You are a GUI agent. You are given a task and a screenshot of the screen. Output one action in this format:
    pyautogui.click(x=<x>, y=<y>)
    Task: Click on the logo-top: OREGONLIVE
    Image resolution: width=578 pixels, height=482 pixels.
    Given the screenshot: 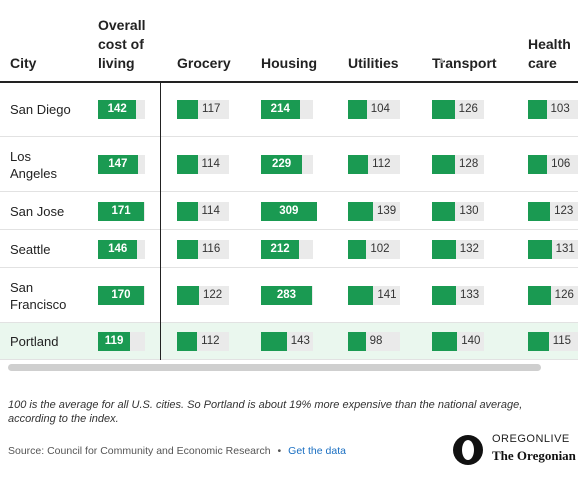 What is the action you would take?
    pyautogui.click(x=531, y=439)
    